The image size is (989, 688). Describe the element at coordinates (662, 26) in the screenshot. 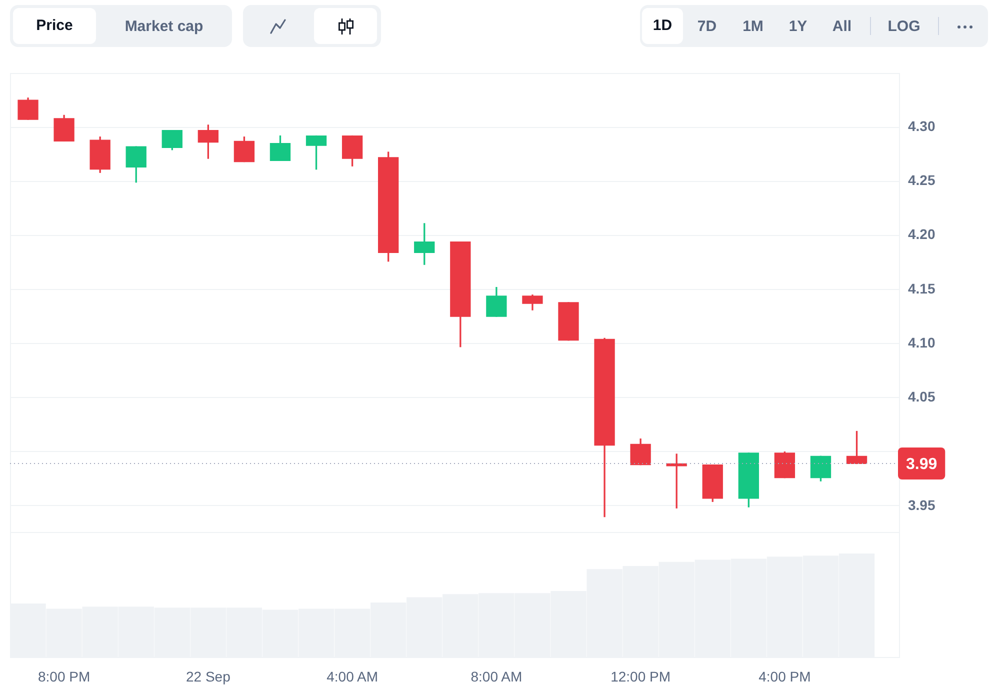

I see `text: 1D` at that location.